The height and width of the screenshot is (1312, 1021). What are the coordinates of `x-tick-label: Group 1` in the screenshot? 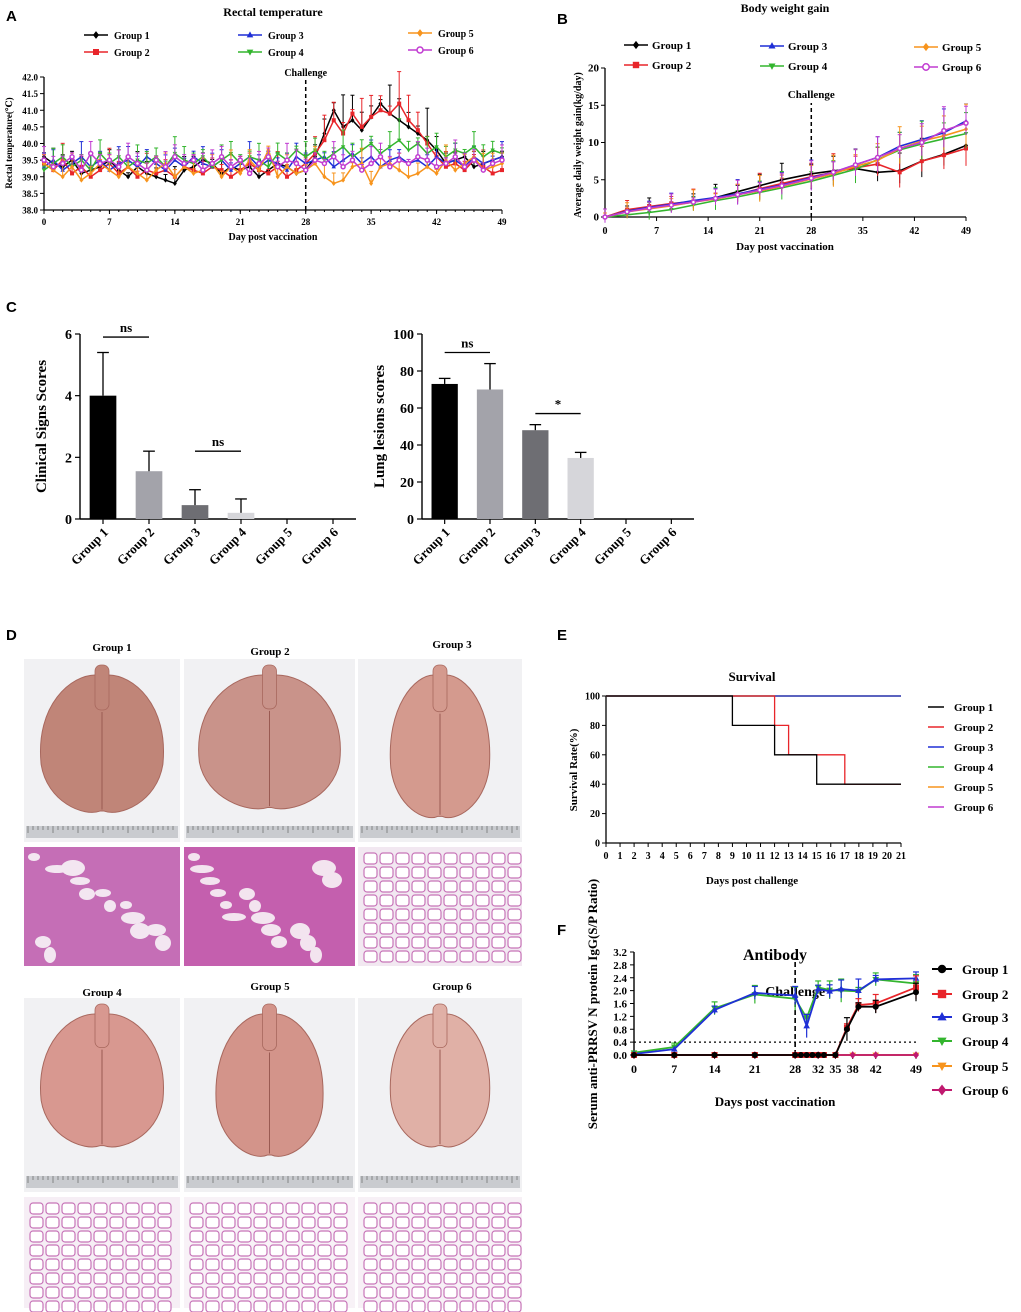 It's located at (89, 546).